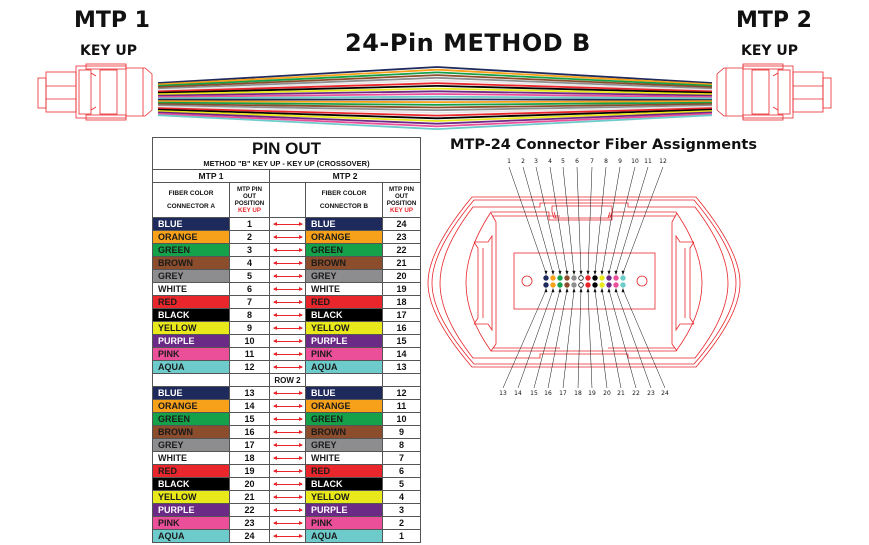 The image size is (869, 545). Describe the element at coordinates (534, 393) in the screenshot. I see `pin-label-bottom: 15` at that location.